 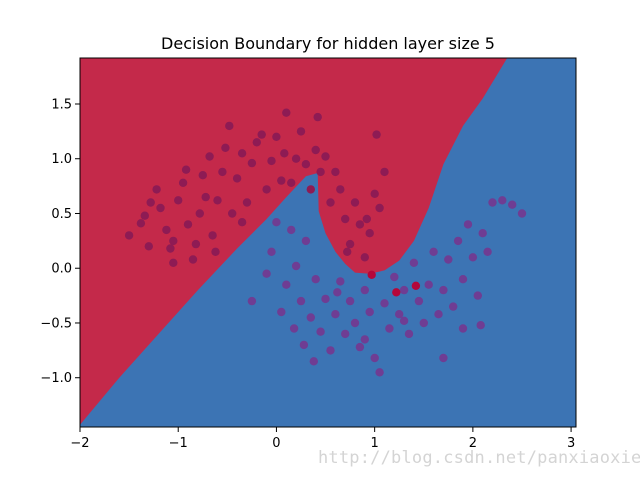 What do you see at coordinates (322, 439) in the screenshot?
I see `x-axis: −2 −1 0 1 2 3` at bounding box center [322, 439].